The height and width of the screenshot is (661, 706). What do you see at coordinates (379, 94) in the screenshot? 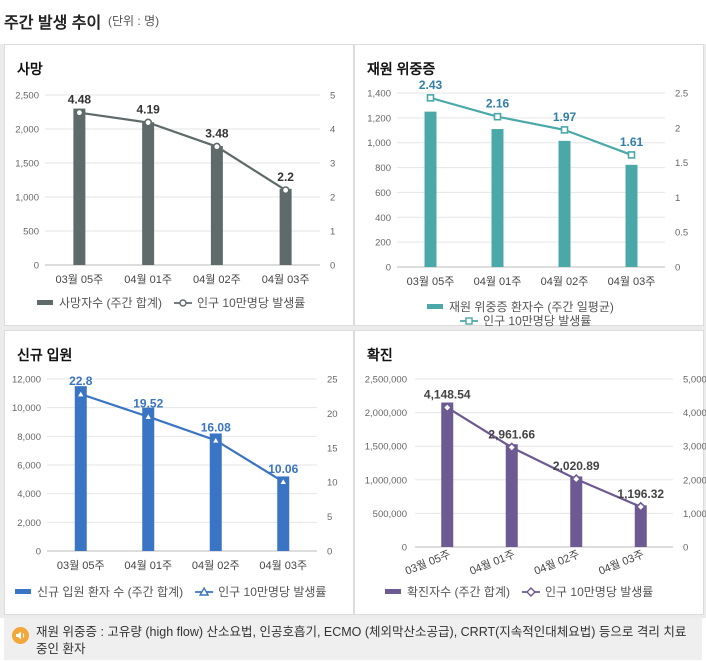
I see `y-left-tick: 1,400` at bounding box center [379, 94].